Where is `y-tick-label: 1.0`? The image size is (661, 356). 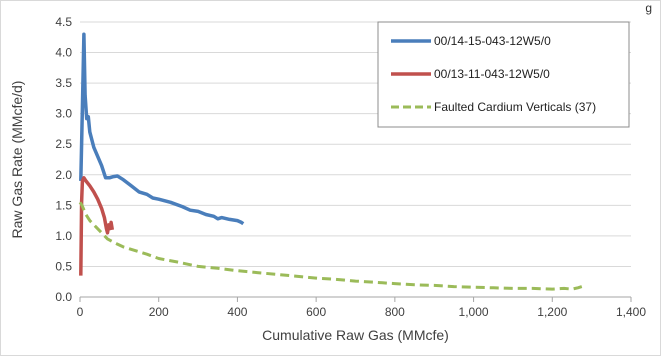 y-tick-label: 1.0 is located at coordinates (63, 236).